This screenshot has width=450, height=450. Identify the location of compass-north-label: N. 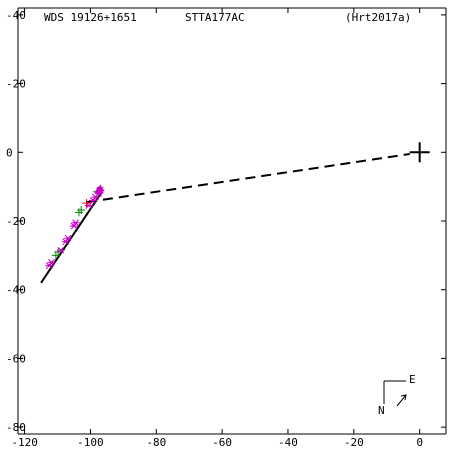
(381, 410).